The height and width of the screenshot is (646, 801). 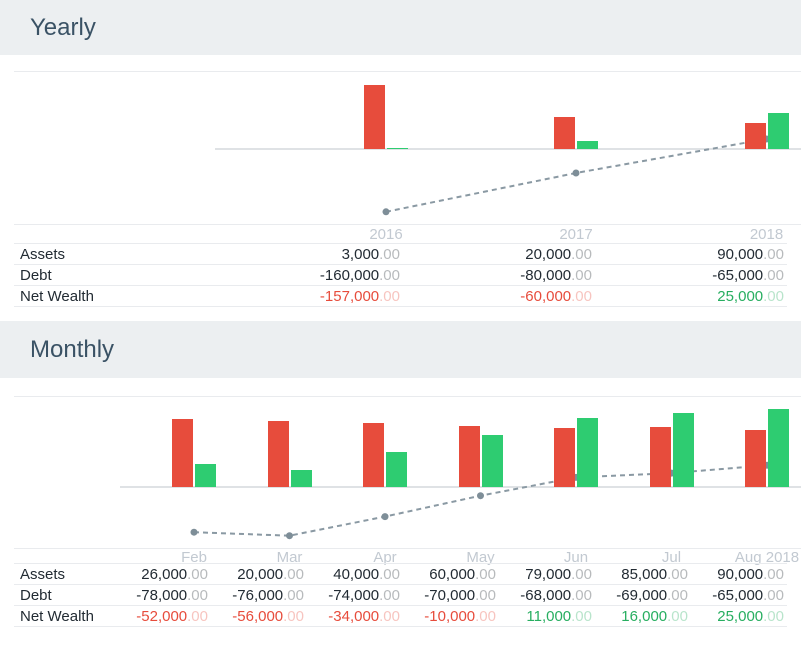 What do you see at coordinates (360, 254) in the screenshot?
I see `amount-integer: 3,000` at bounding box center [360, 254].